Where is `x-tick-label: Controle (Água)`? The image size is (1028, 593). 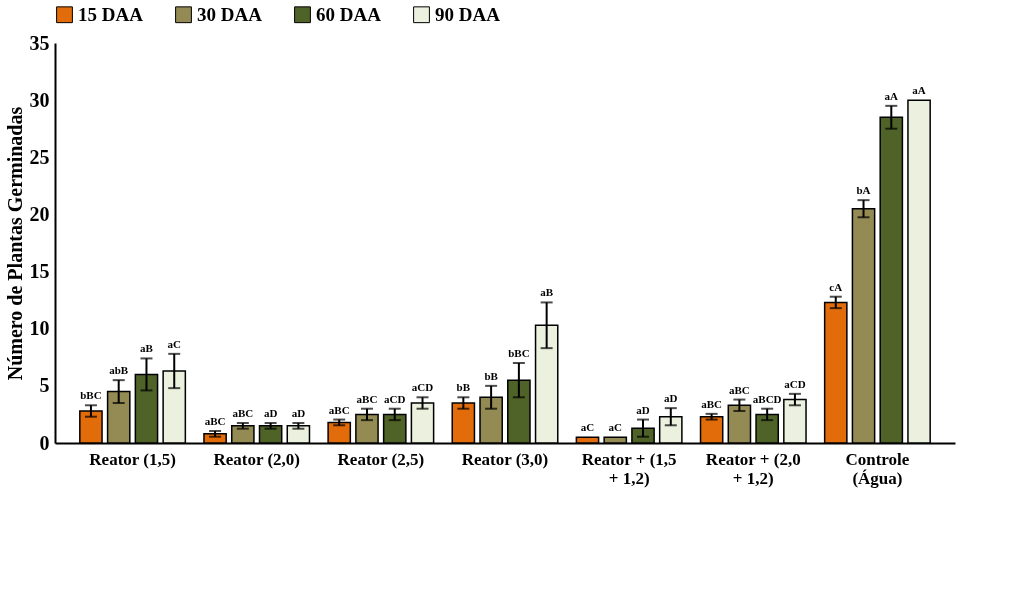
x-tick-label: Controle (Água) is located at coordinates (877, 468).